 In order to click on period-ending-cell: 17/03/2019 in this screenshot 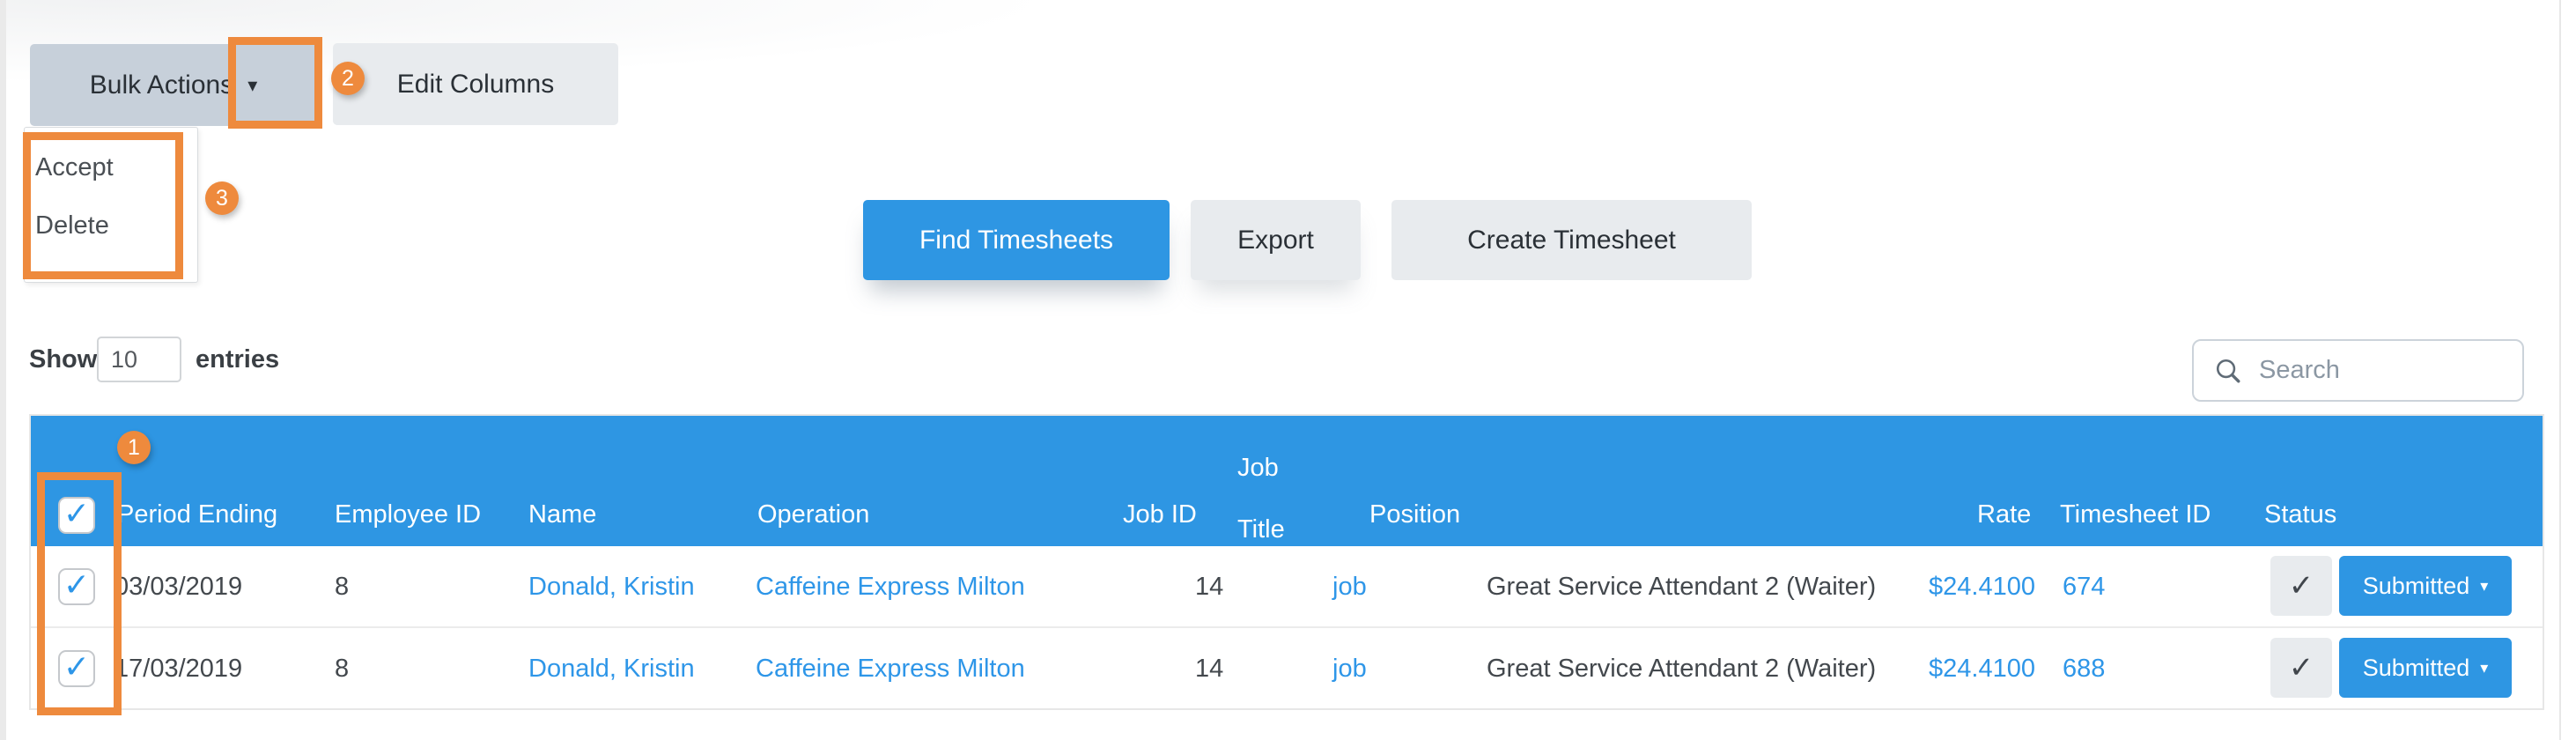, I will do `click(178, 668)`.